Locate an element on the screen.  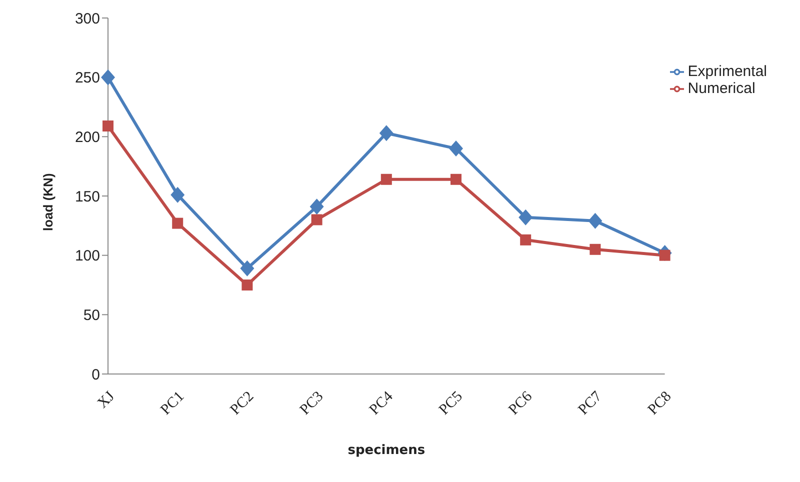
x-tick-label: PC5 is located at coordinates (451, 403).